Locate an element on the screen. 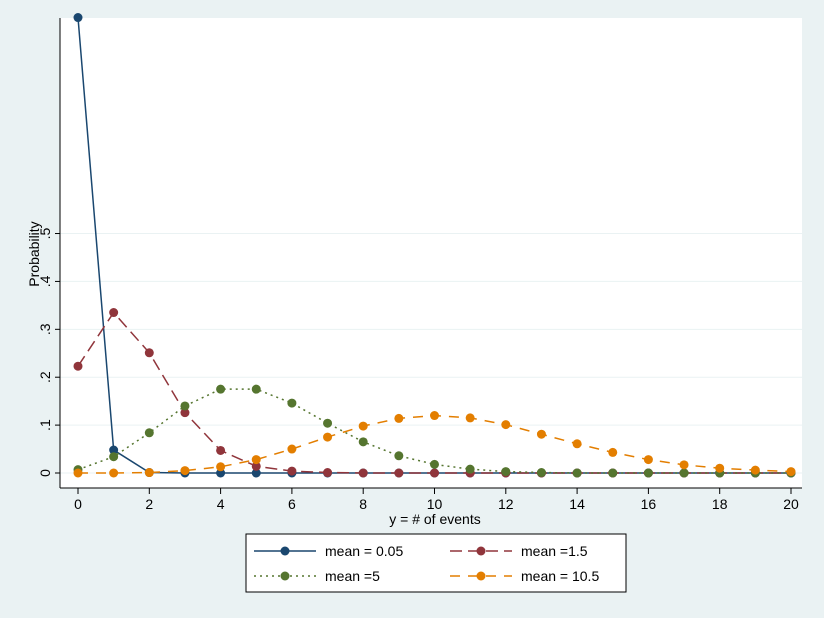 Image resolution: width=824 pixels, height=618 pixels. series-line is located at coordinates (434, 431).